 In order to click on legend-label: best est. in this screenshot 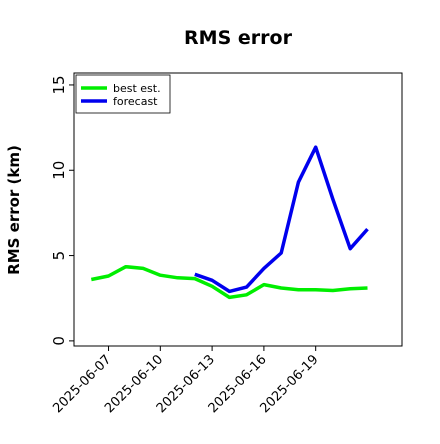, I will do `click(137, 88)`.